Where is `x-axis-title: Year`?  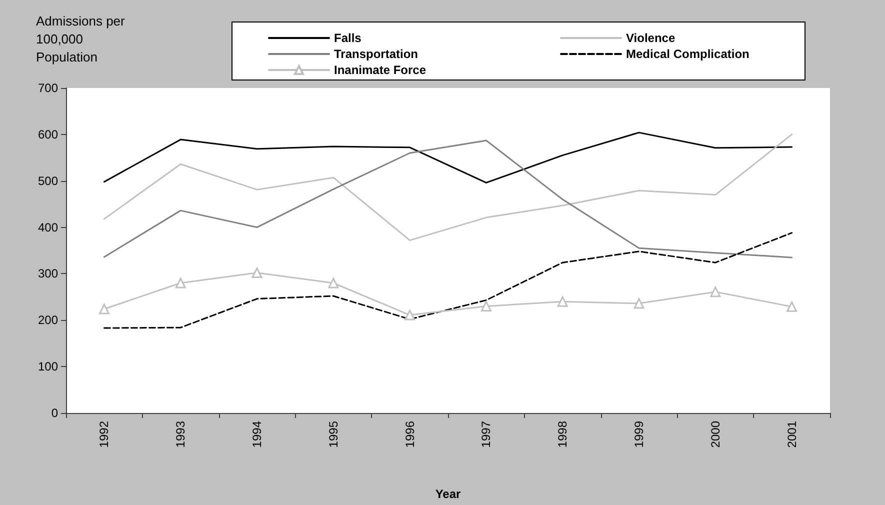
x-axis-title: Year is located at coordinates (448, 494).